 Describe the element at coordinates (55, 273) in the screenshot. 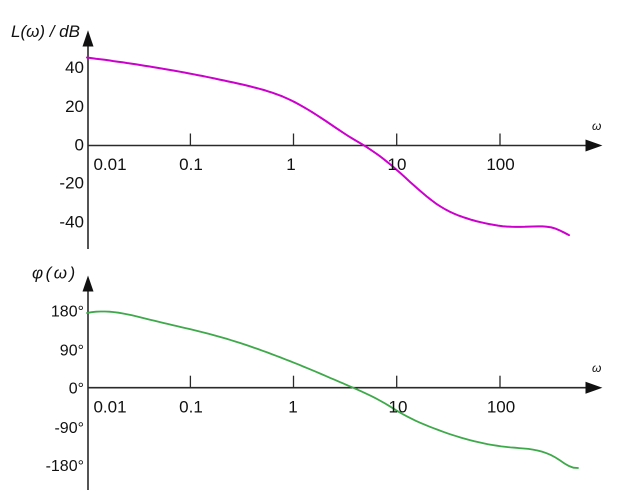

I see `svg-text: φ(ω)` at that location.